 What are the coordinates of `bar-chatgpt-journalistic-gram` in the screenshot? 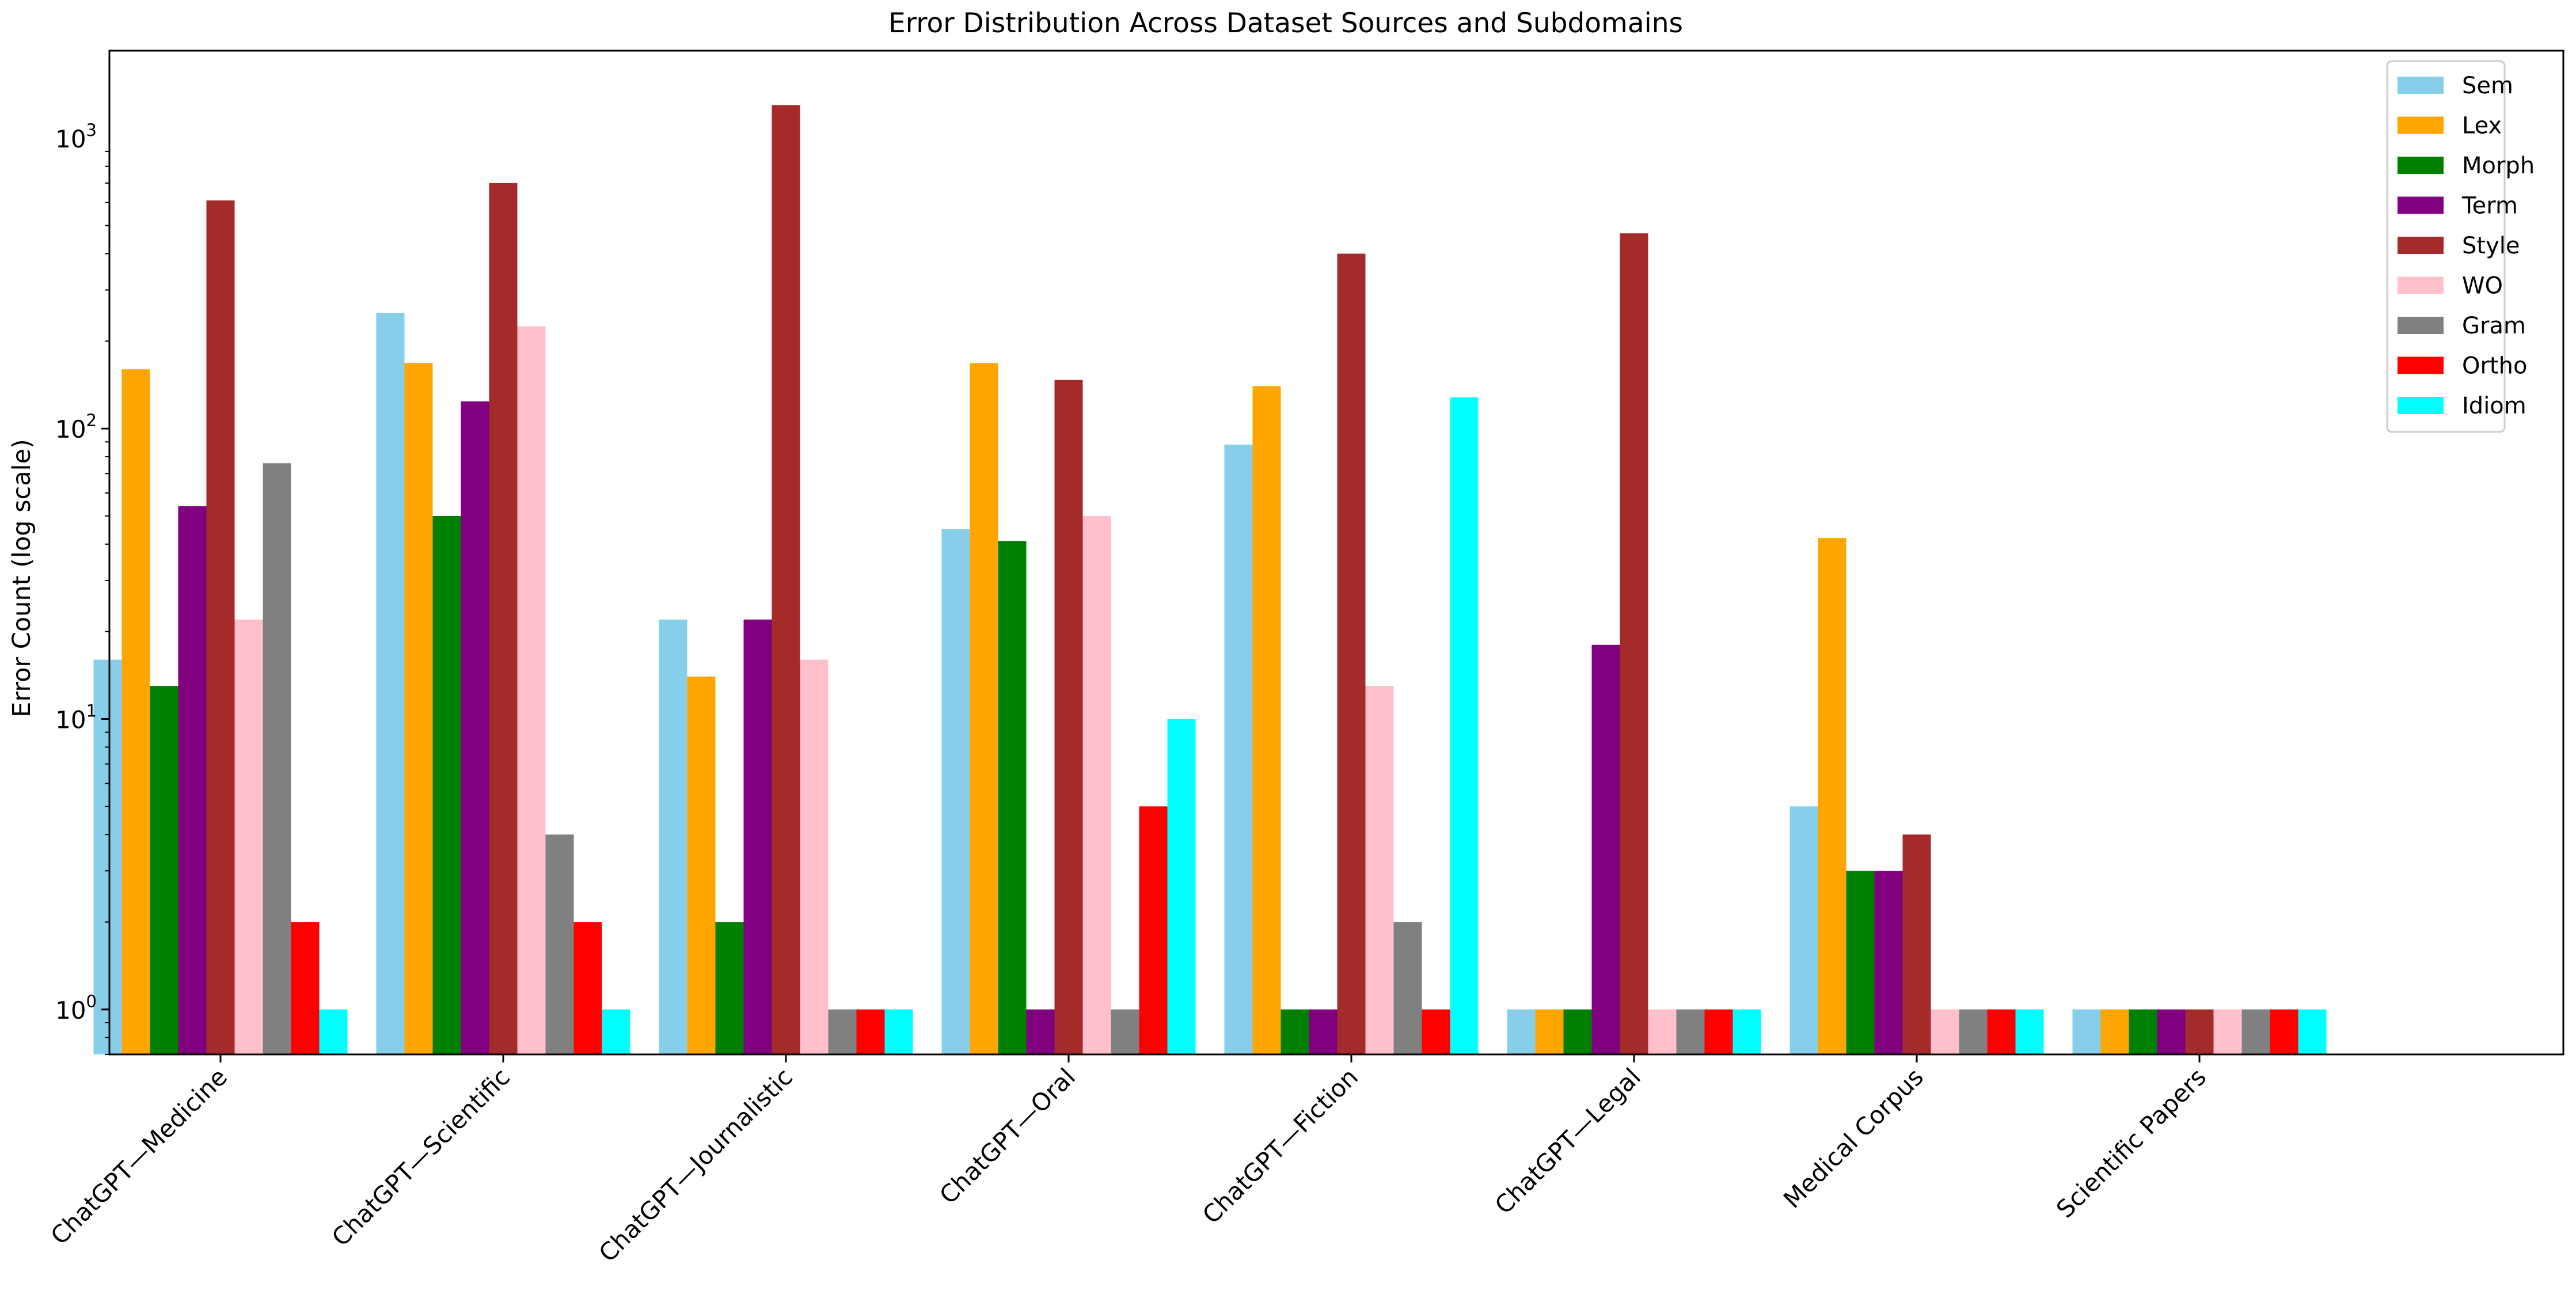 It's located at (843, 1031).